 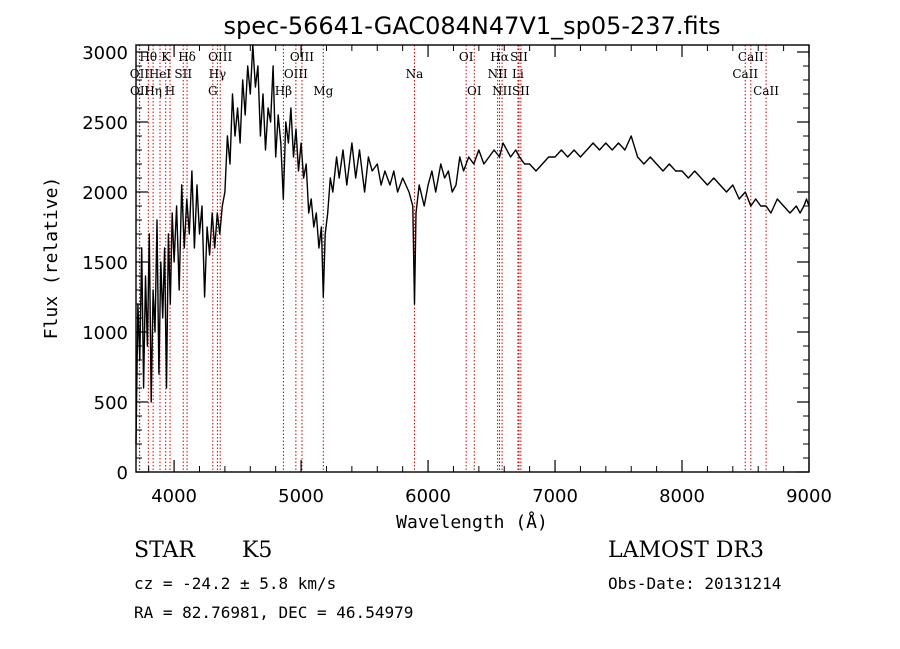 I want to click on y-tick-label: 2000, so click(x=105, y=193).